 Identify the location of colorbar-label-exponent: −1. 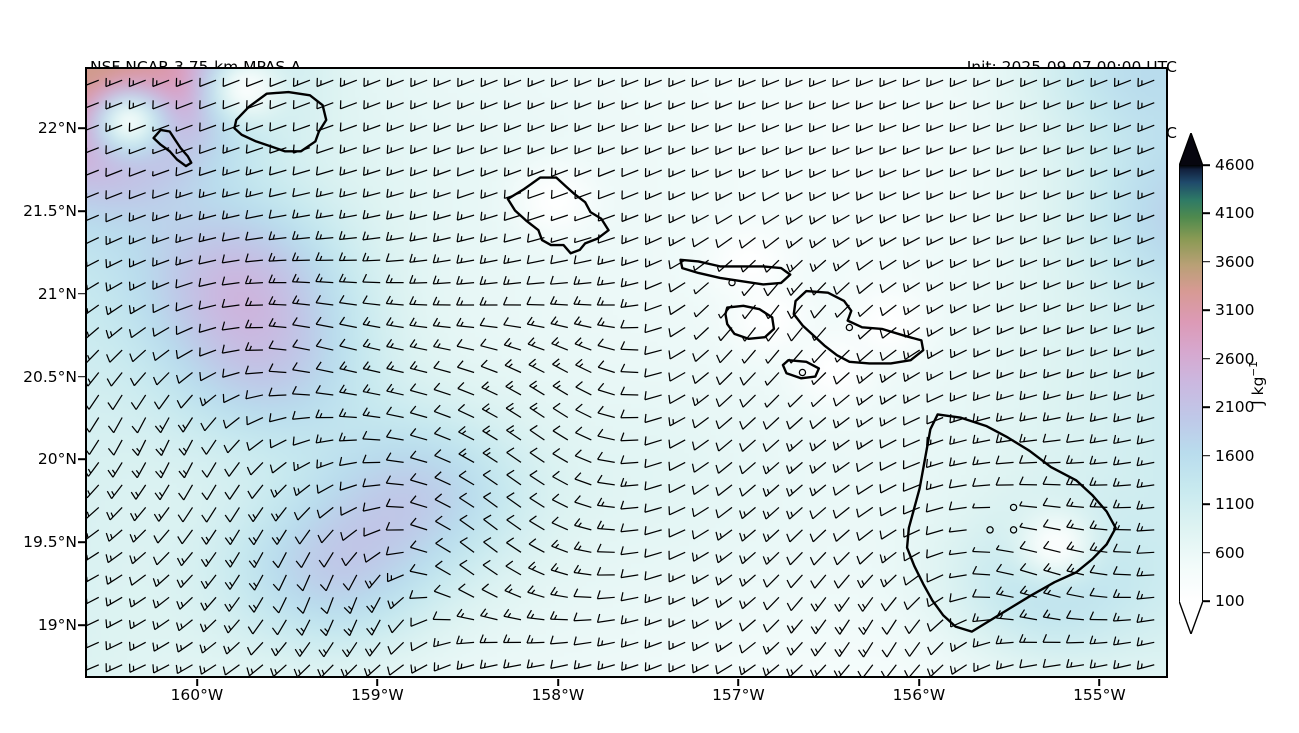
(1253, 369).